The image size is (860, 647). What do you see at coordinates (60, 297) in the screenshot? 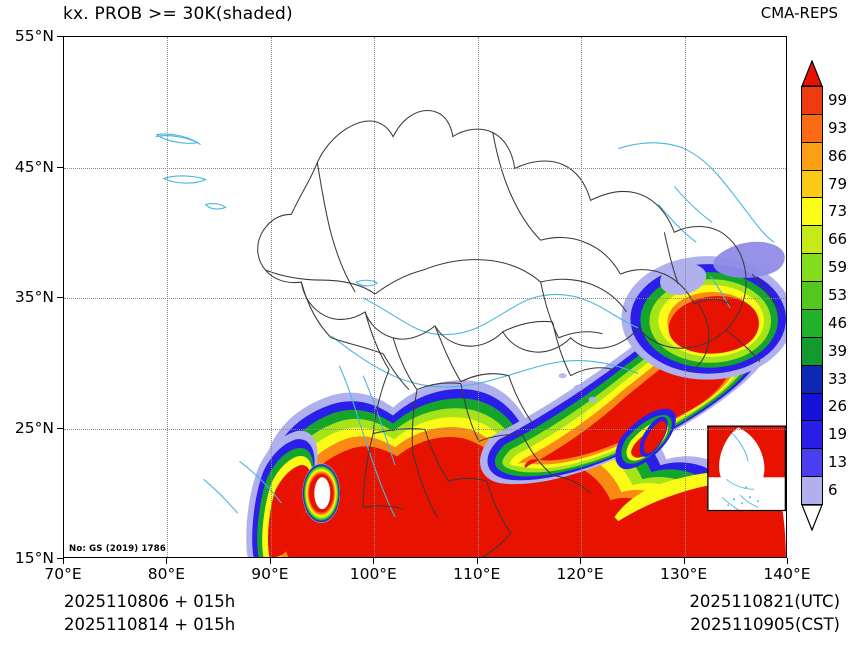
I see `ytick-35N` at bounding box center [60, 297].